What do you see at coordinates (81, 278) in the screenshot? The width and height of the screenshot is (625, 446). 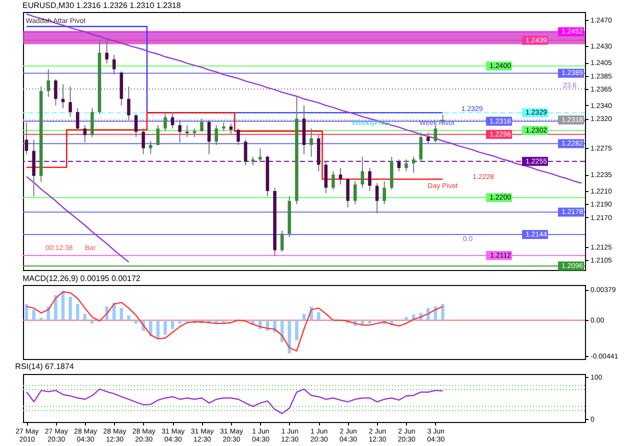 I see `chart-title: MACD(12,26,9) 0.00195 0.00172` at bounding box center [81, 278].